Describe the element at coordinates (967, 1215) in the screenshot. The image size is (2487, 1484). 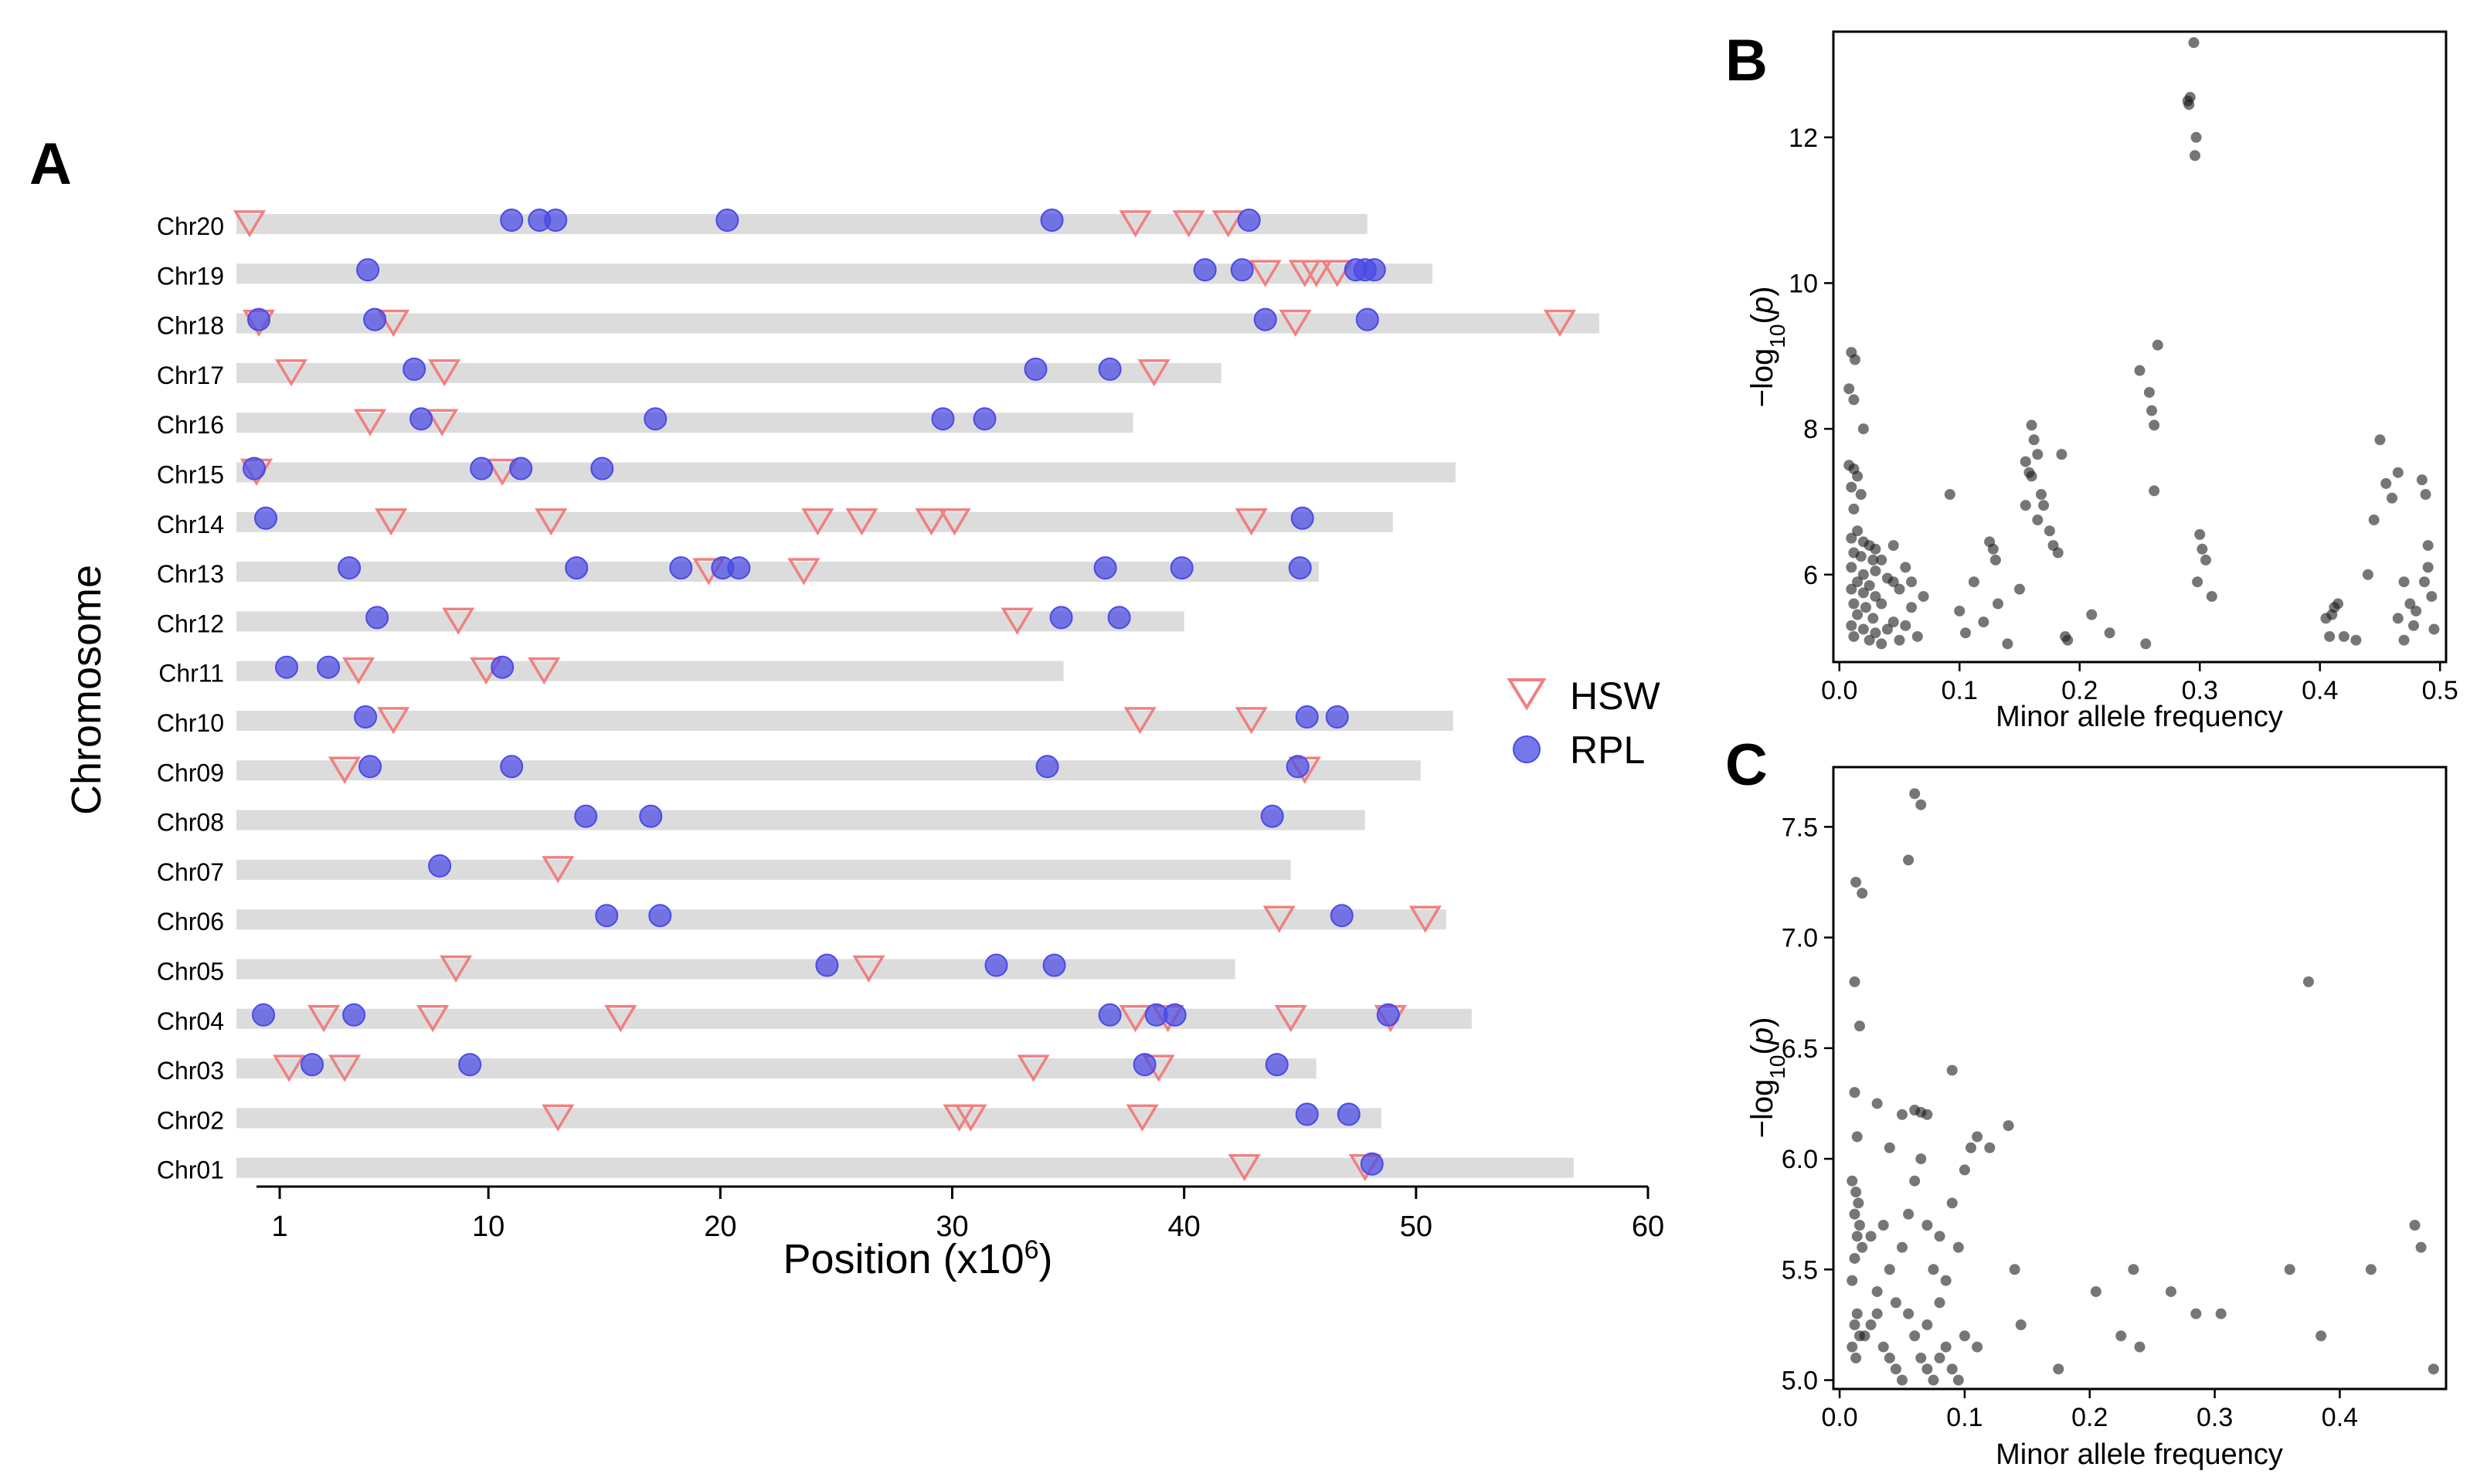
I see `x-axis-ticks: 1 10 20 30 40 50 60` at that location.